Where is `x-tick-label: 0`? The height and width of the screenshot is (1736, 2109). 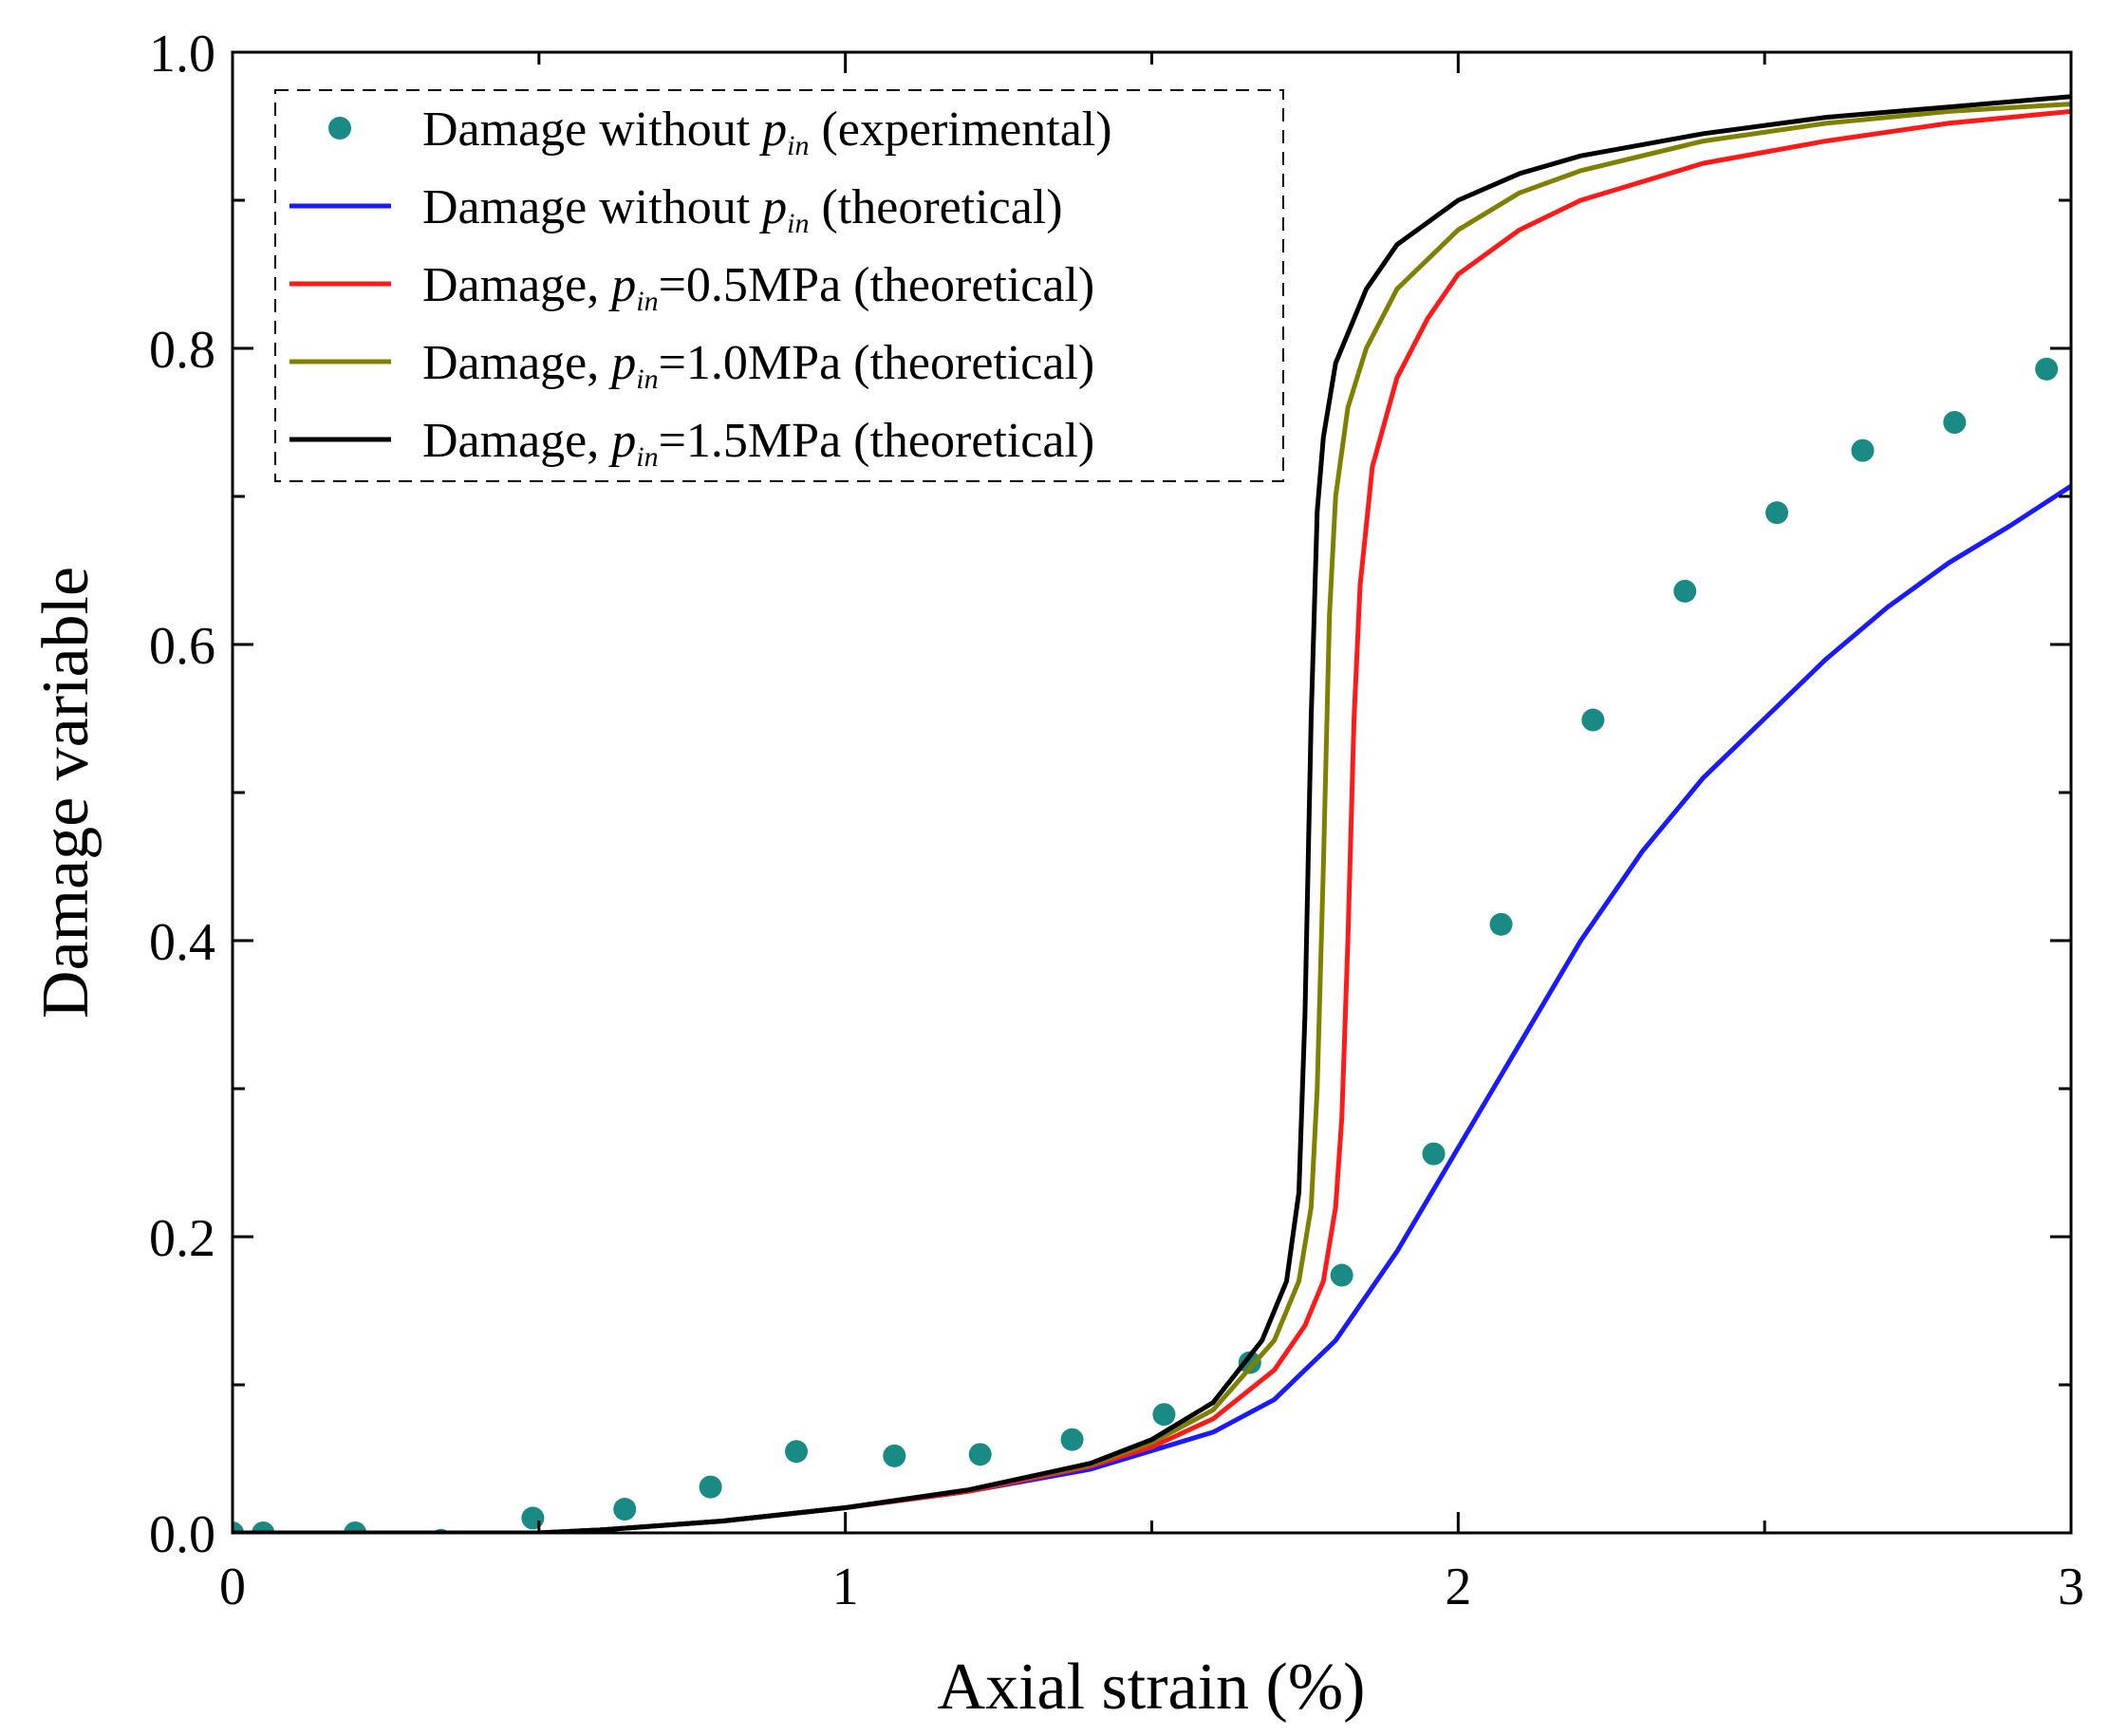 x-tick-label: 0 is located at coordinates (232, 1587).